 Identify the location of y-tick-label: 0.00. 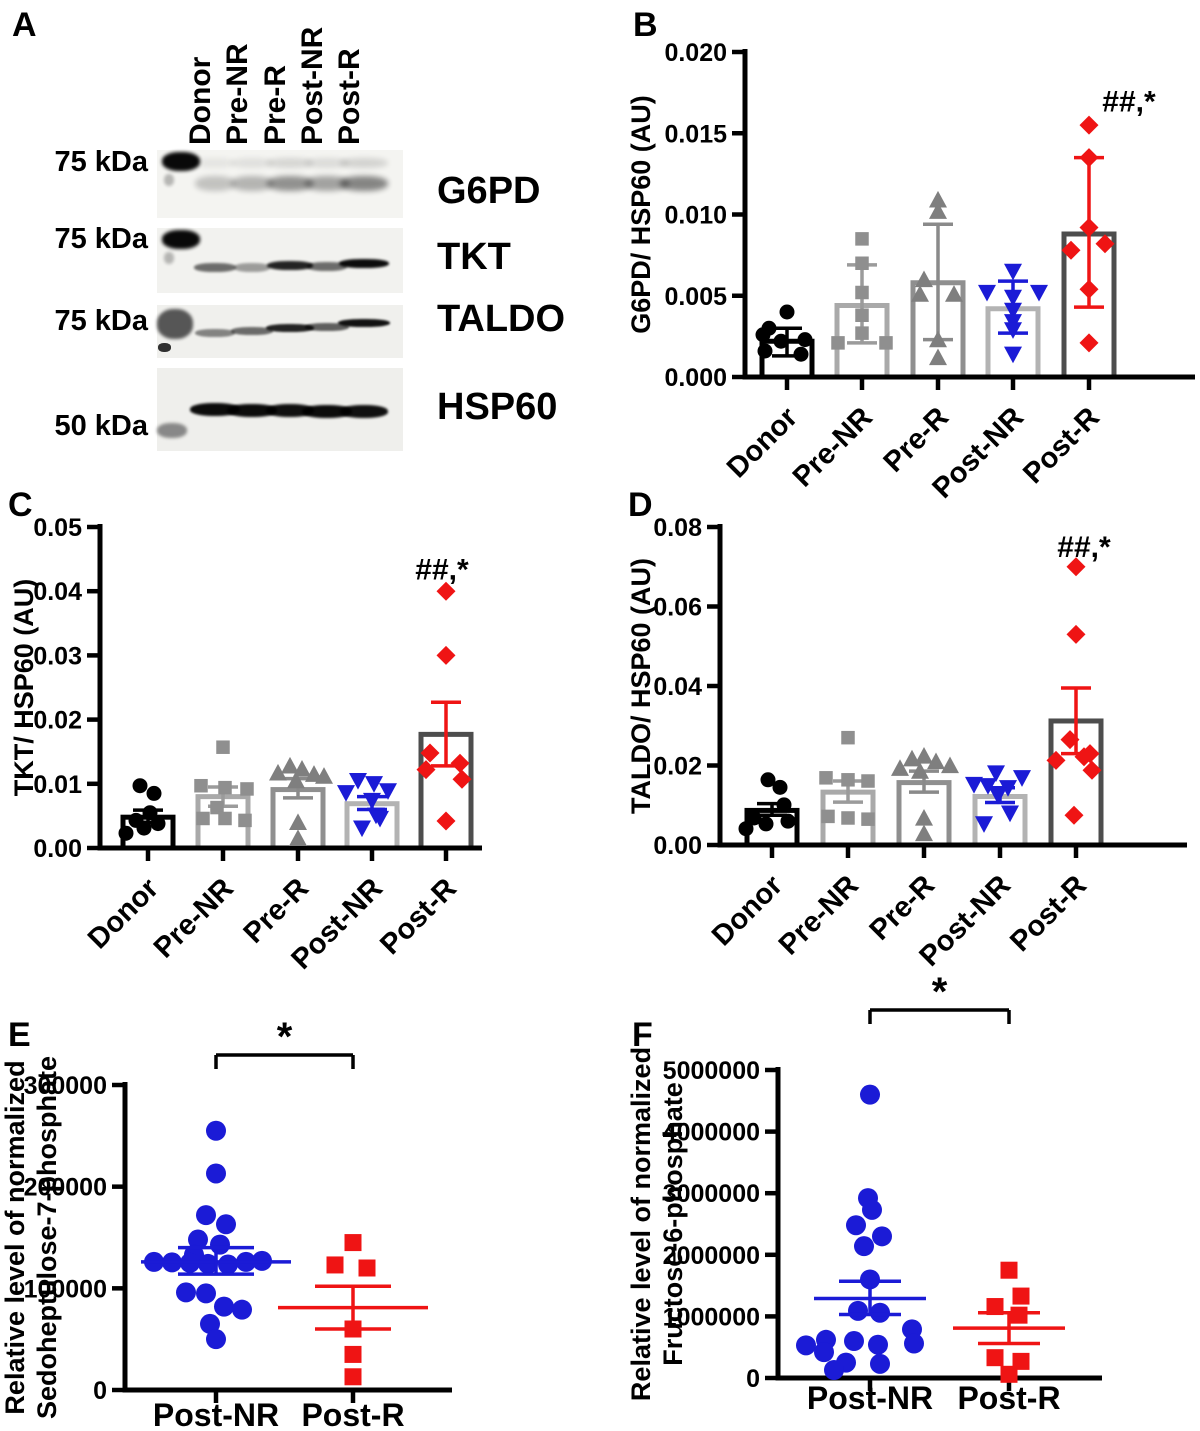
(57, 849).